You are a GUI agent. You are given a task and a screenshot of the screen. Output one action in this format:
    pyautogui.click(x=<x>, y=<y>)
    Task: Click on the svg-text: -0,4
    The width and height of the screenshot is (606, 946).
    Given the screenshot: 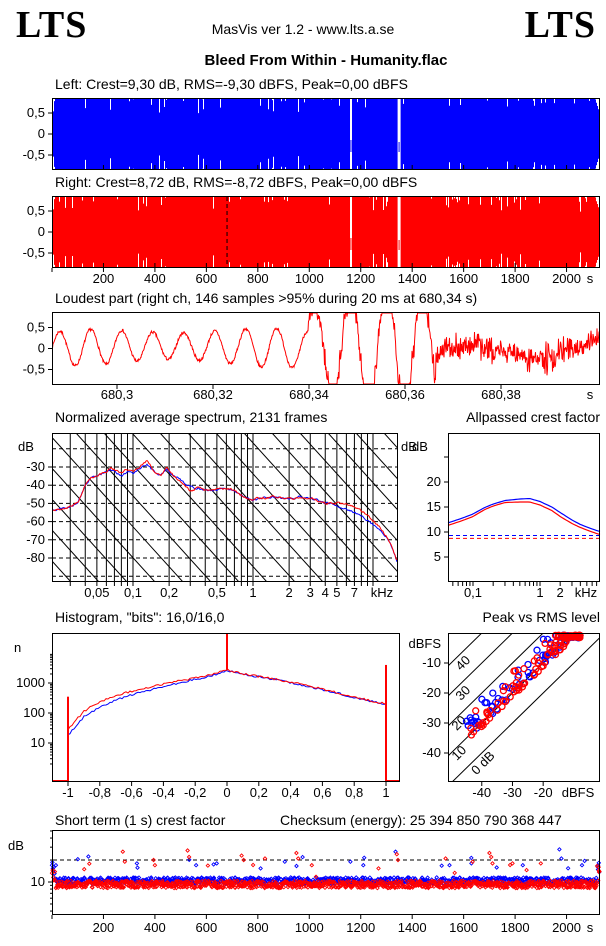 What is the action you would take?
    pyautogui.click(x=163, y=792)
    